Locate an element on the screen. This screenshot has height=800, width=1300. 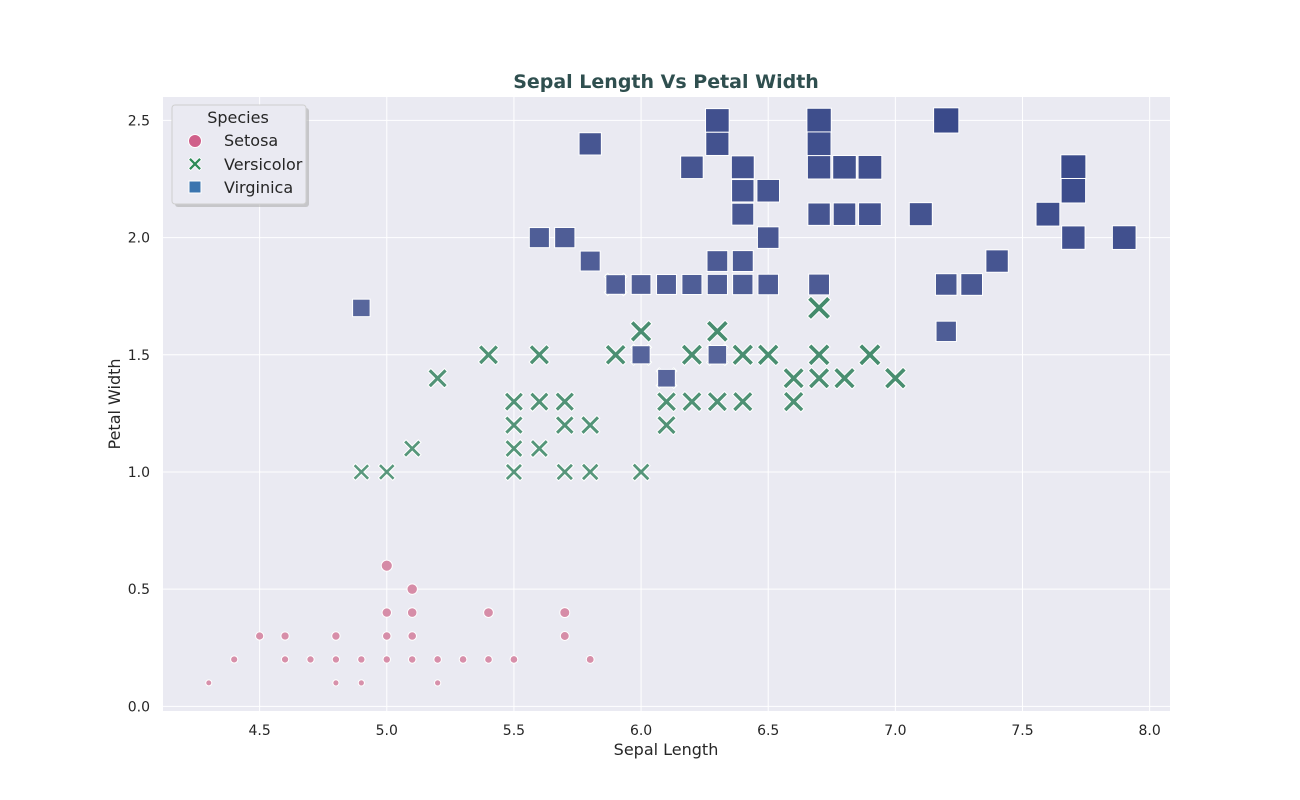
x-tick-label: 8.0 is located at coordinates (1150, 731).